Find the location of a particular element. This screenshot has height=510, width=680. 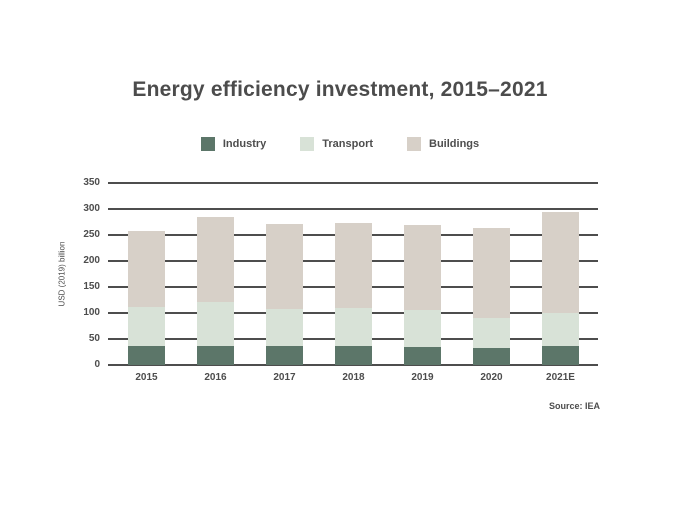

bar-2020 is located at coordinates (491, 296).